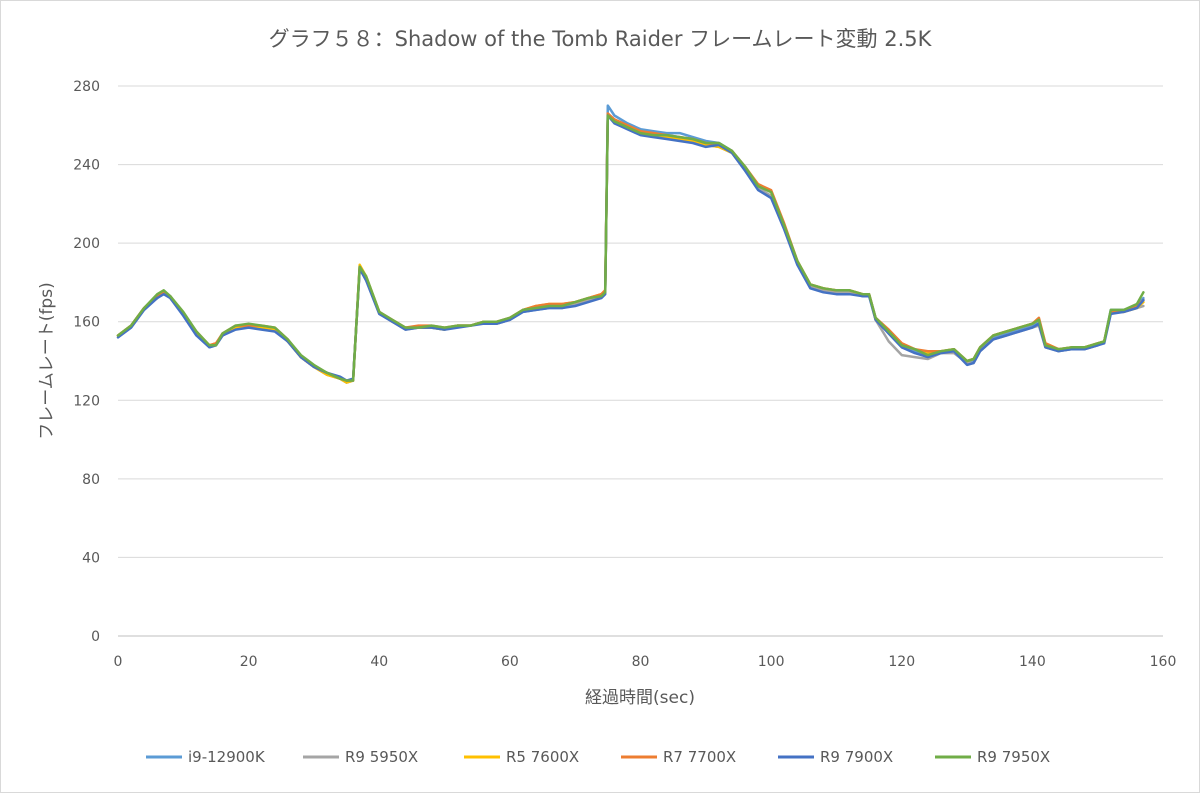 This screenshot has width=1200, height=793. I want to click on legend-label: R9 7950X, so click(1013, 757).